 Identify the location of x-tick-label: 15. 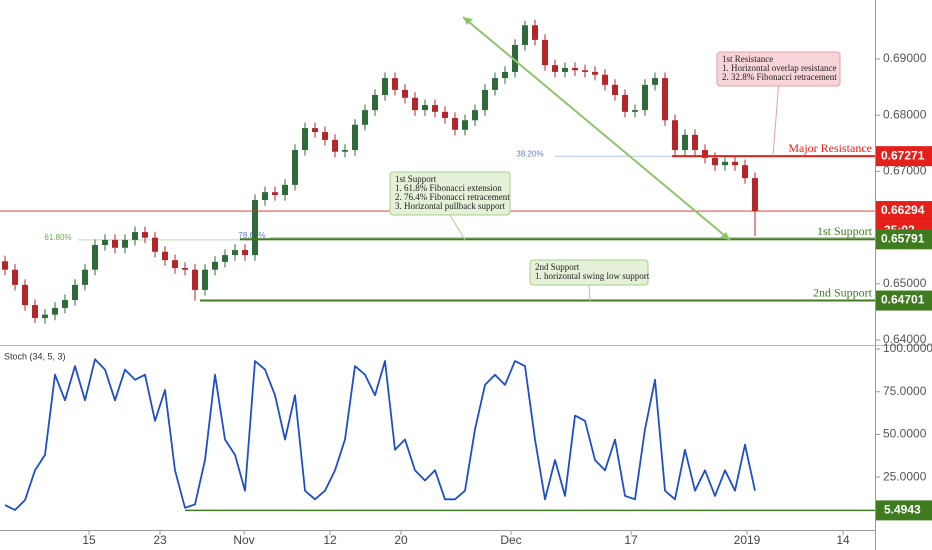
(89, 540).